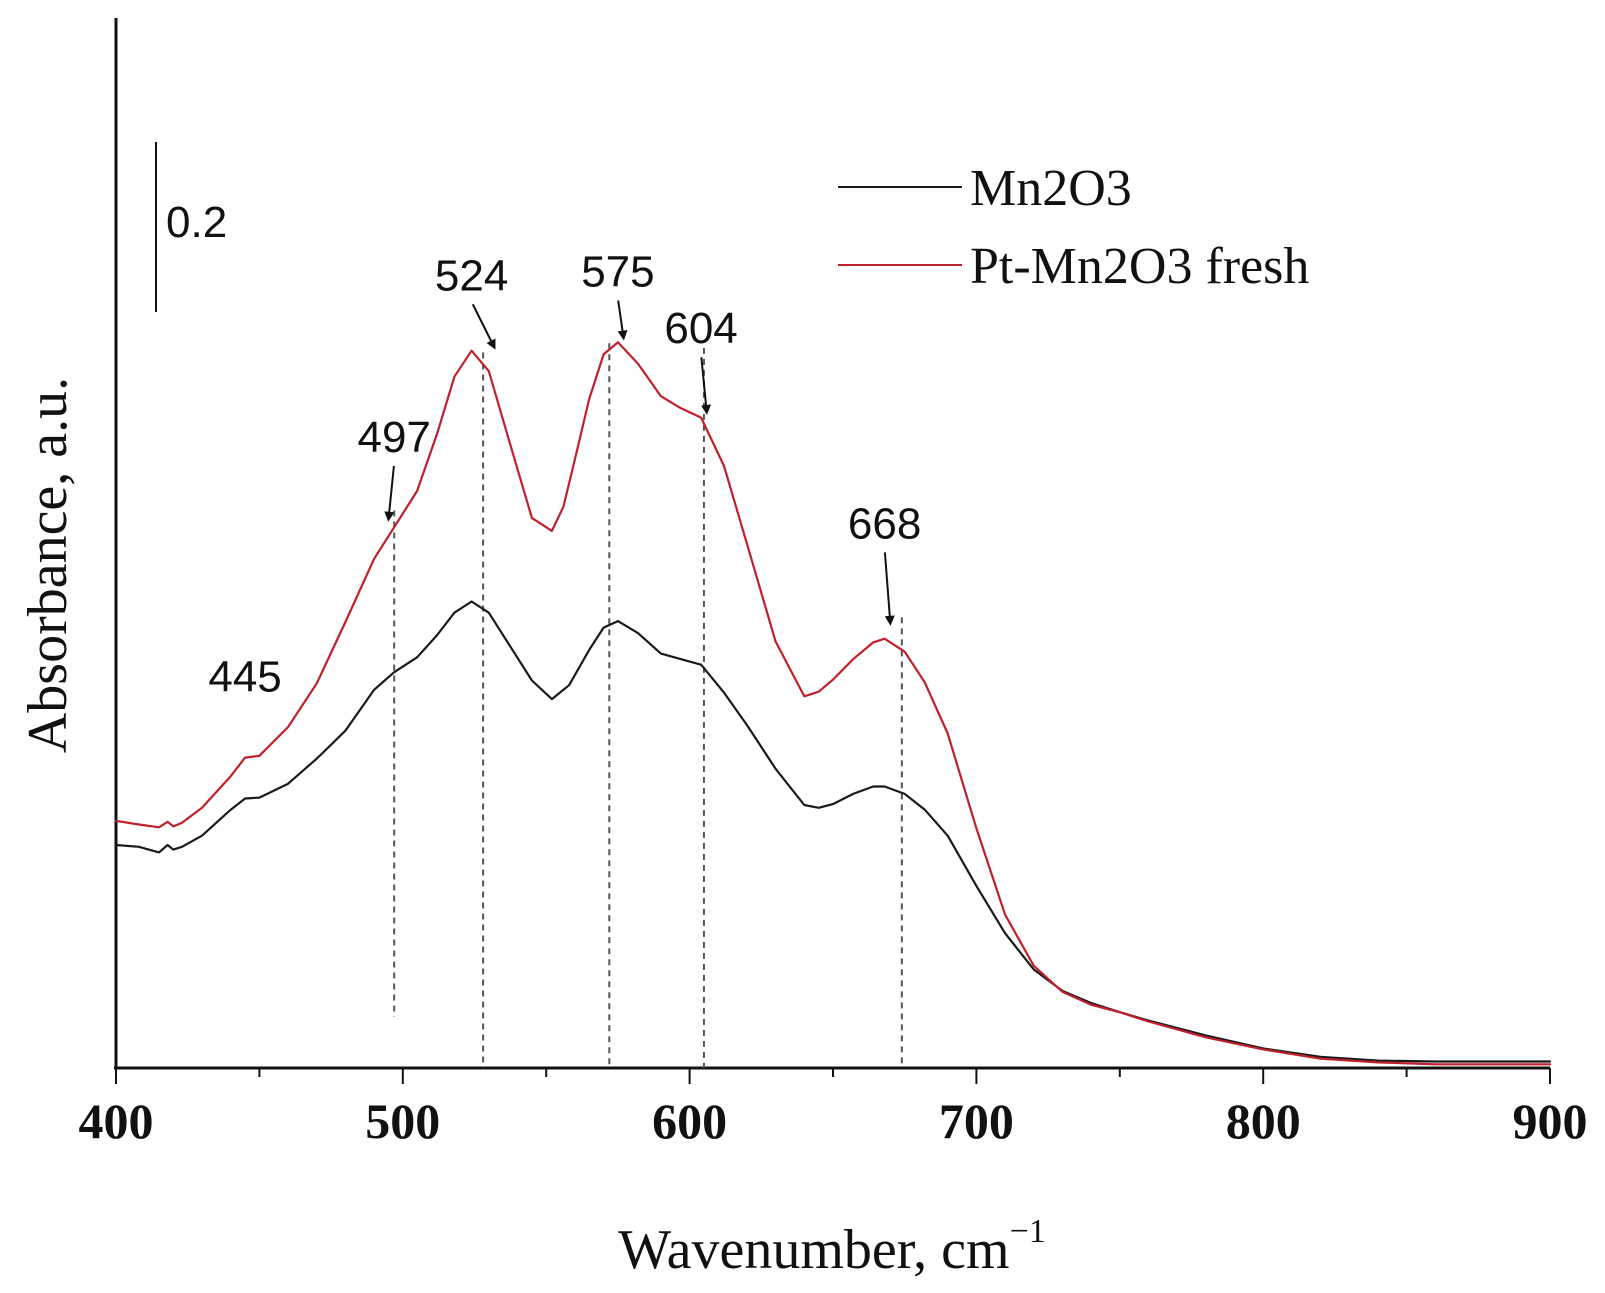 This screenshot has height=1293, width=1605. Describe the element at coordinates (813, 1250) in the screenshot. I see `x-axis-title-text: Wavenumber, cm` at that location.